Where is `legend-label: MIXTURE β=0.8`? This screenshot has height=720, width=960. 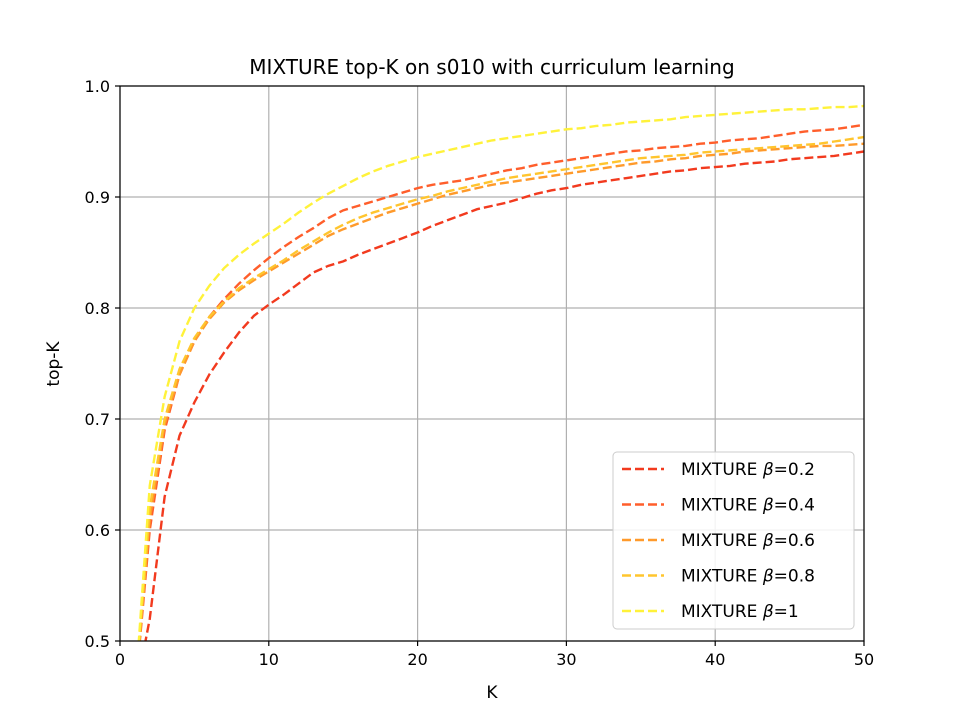
legend-label: MIXTURE β=0.8 is located at coordinates (748, 577).